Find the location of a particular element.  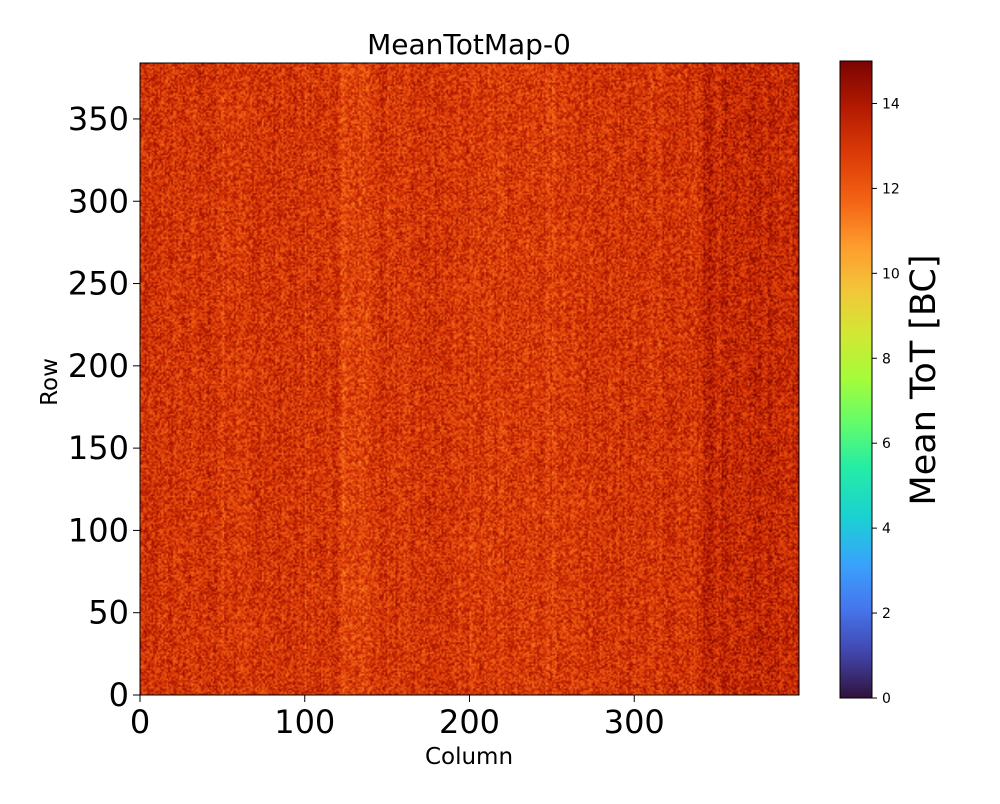

y-tick-label: 250 is located at coordinates (98, 284).